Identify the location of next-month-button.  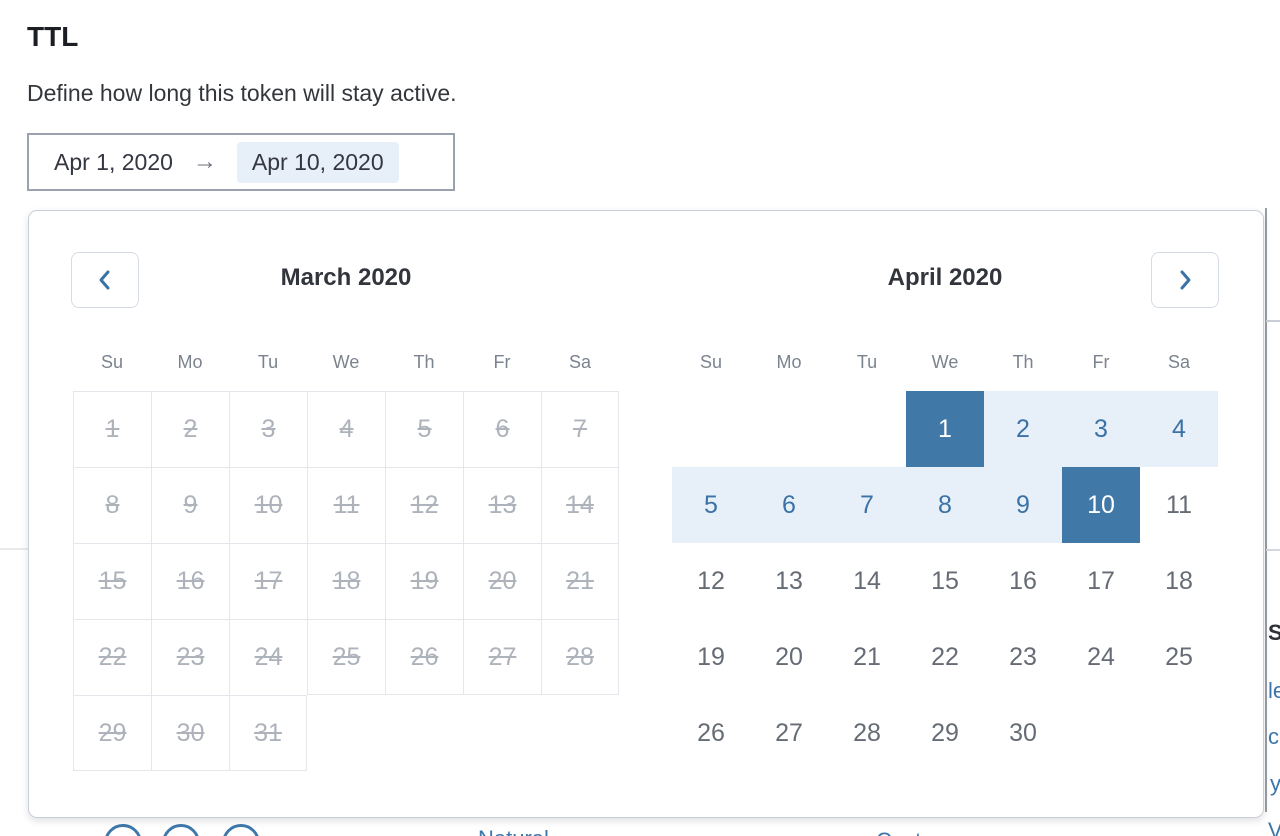
(1185, 280).